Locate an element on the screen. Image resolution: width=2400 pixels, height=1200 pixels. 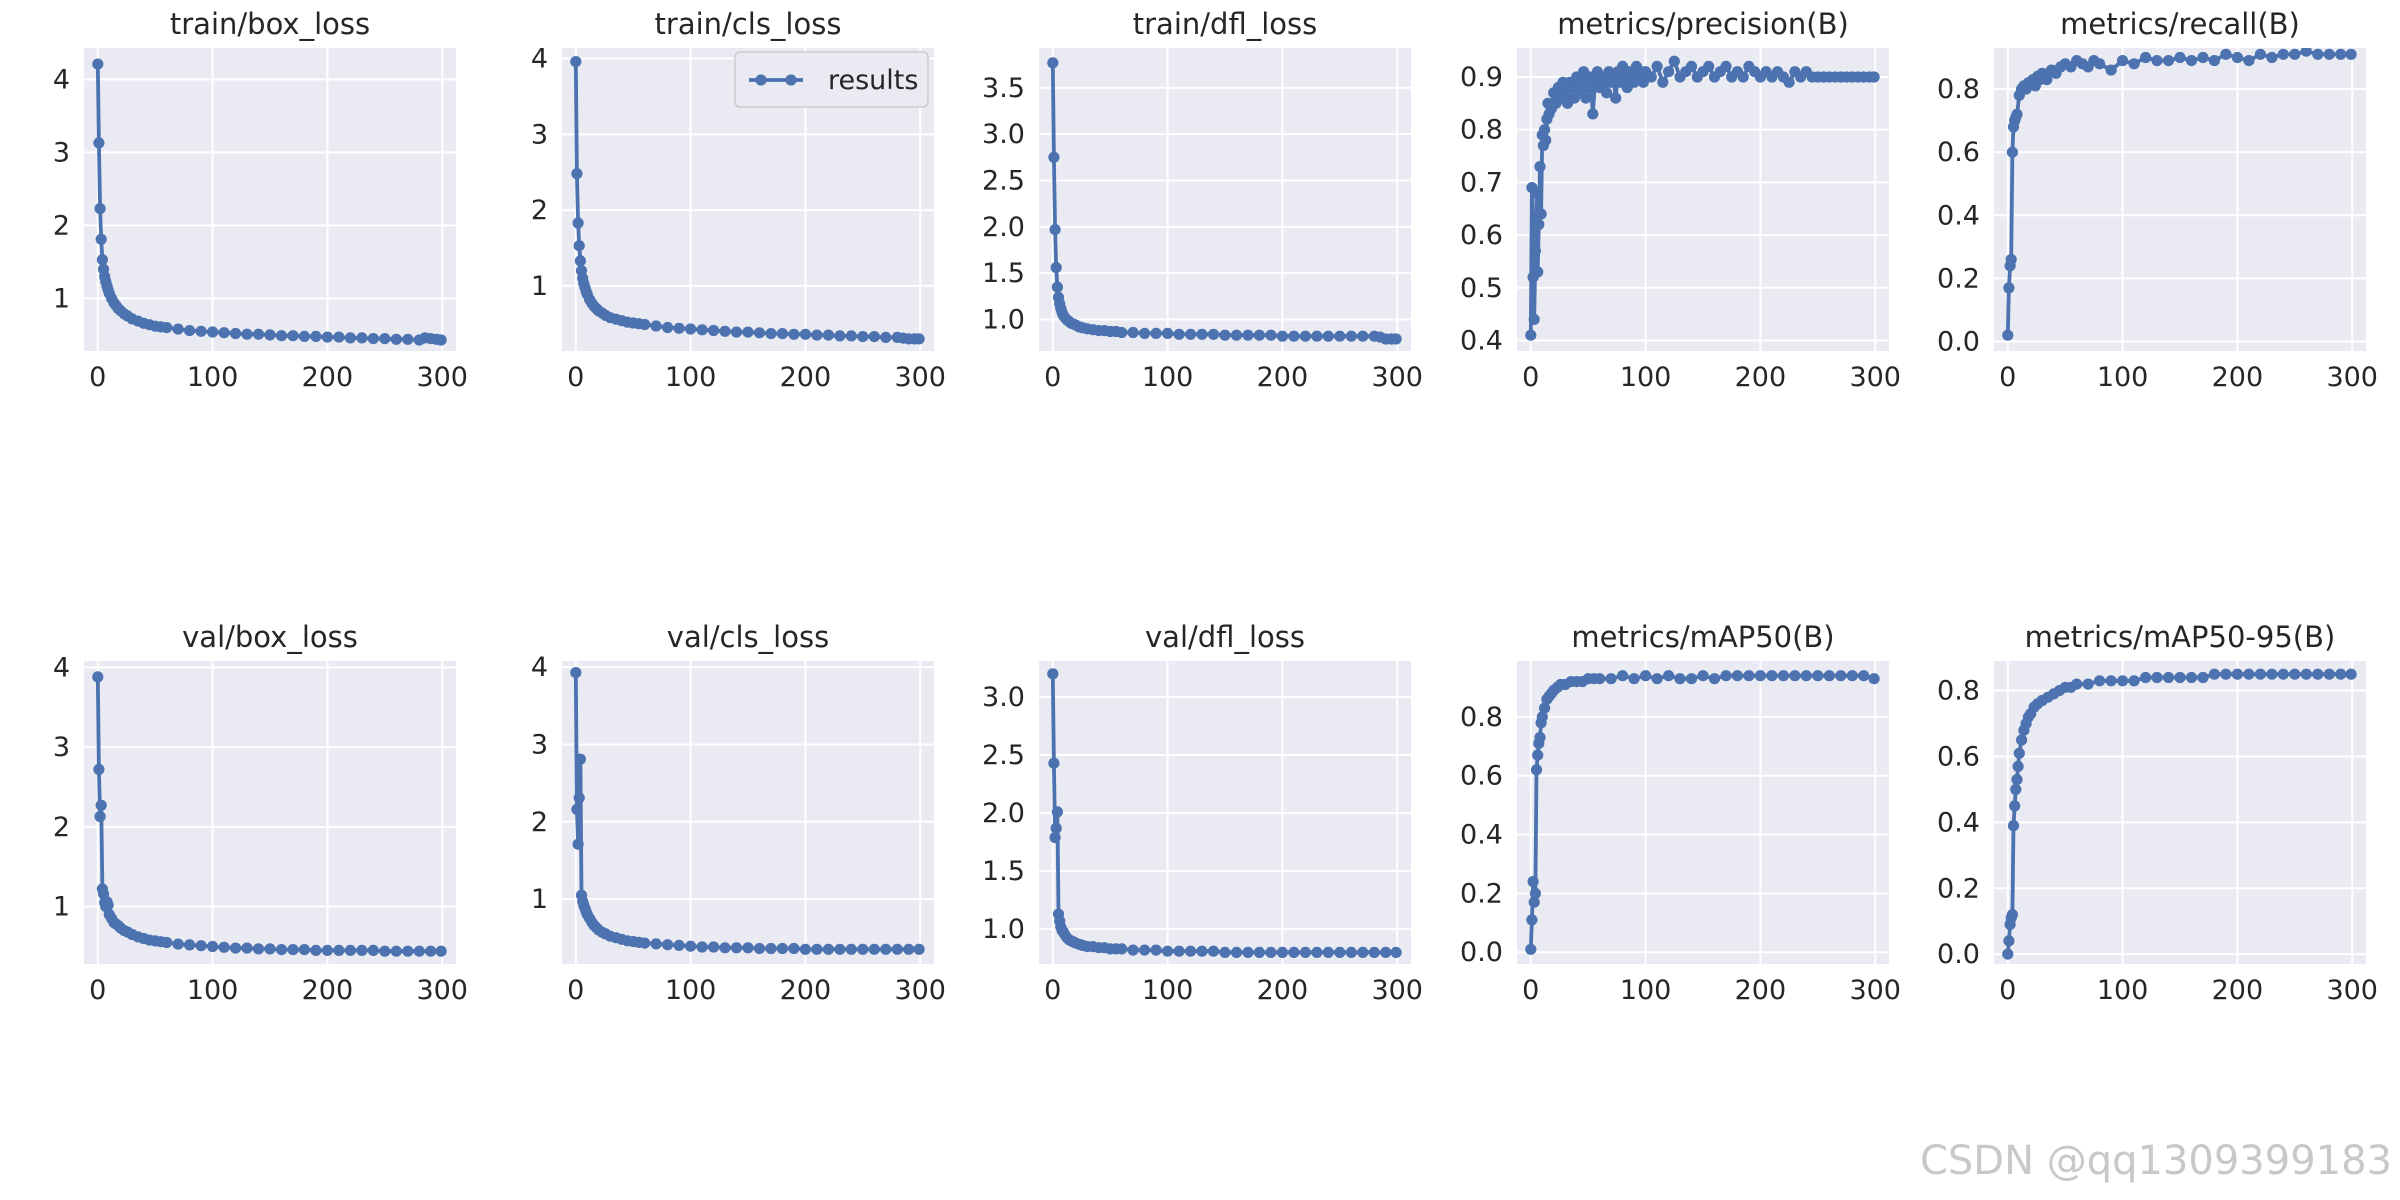
y-tick-label: 0.9 is located at coordinates (1481, 77).